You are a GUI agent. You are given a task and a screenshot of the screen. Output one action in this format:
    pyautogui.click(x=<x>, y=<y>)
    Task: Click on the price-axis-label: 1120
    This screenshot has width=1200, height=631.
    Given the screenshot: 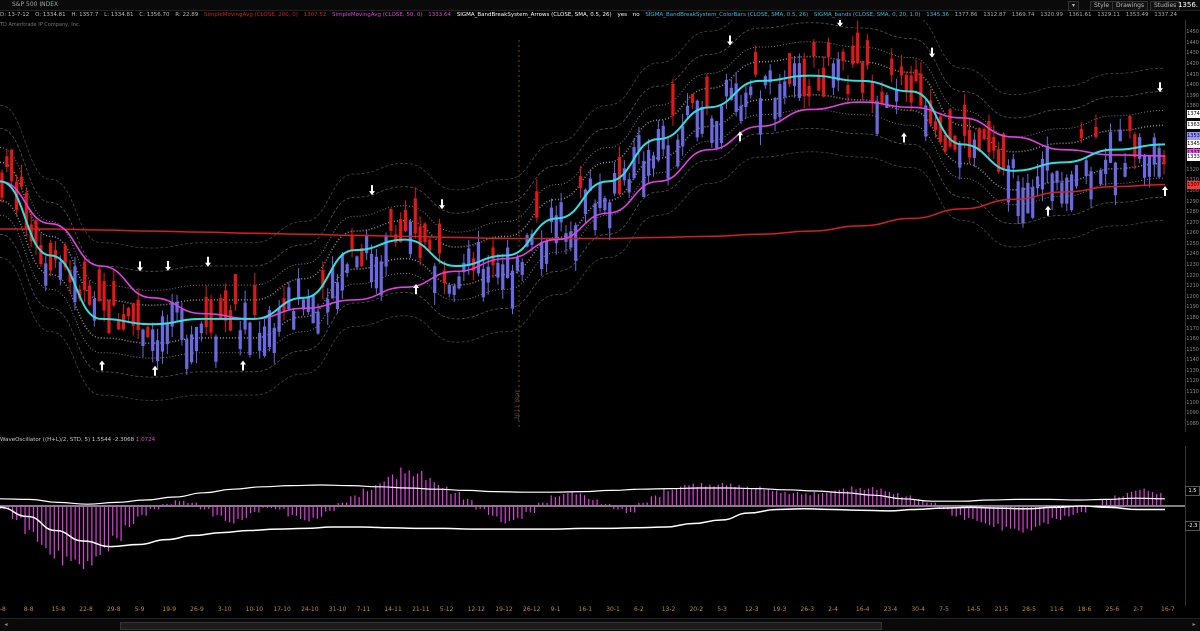 What is the action you would take?
    pyautogui.click(x=1192, y=381)
    